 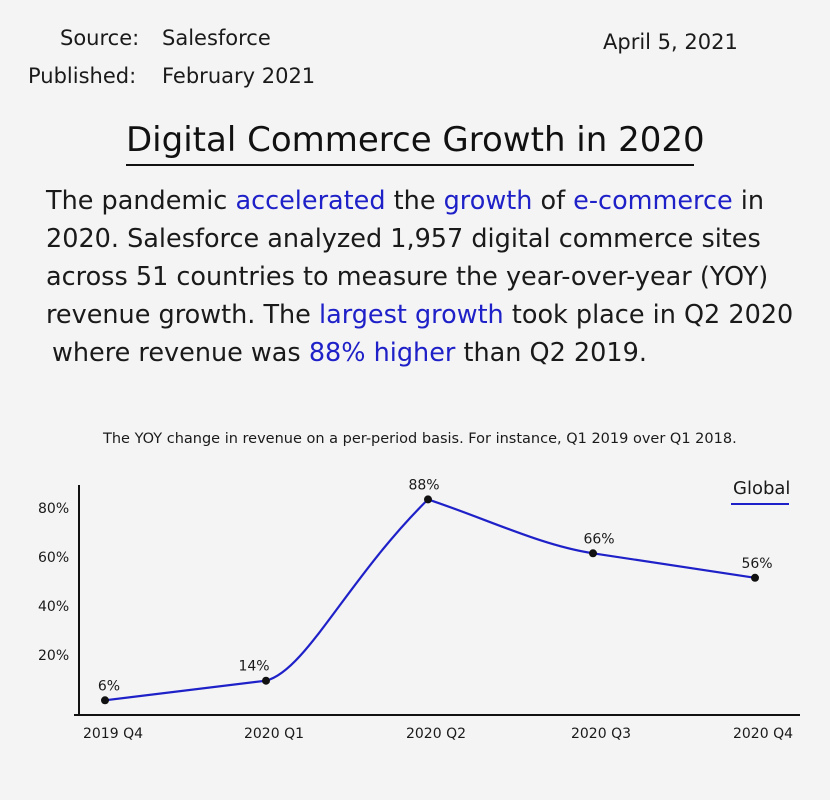 I want to click on x-tick-label: 2020 Q1, so click(x=274, y=734).